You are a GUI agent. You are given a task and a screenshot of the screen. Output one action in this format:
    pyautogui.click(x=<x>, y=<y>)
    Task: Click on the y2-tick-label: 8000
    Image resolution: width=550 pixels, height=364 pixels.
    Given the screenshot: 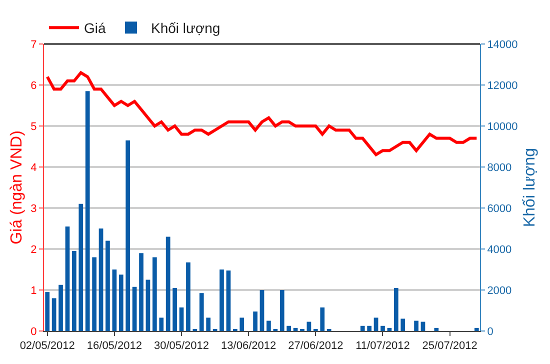 What is the action you would take?
    pyautogui.click(x=499, y=168)
    